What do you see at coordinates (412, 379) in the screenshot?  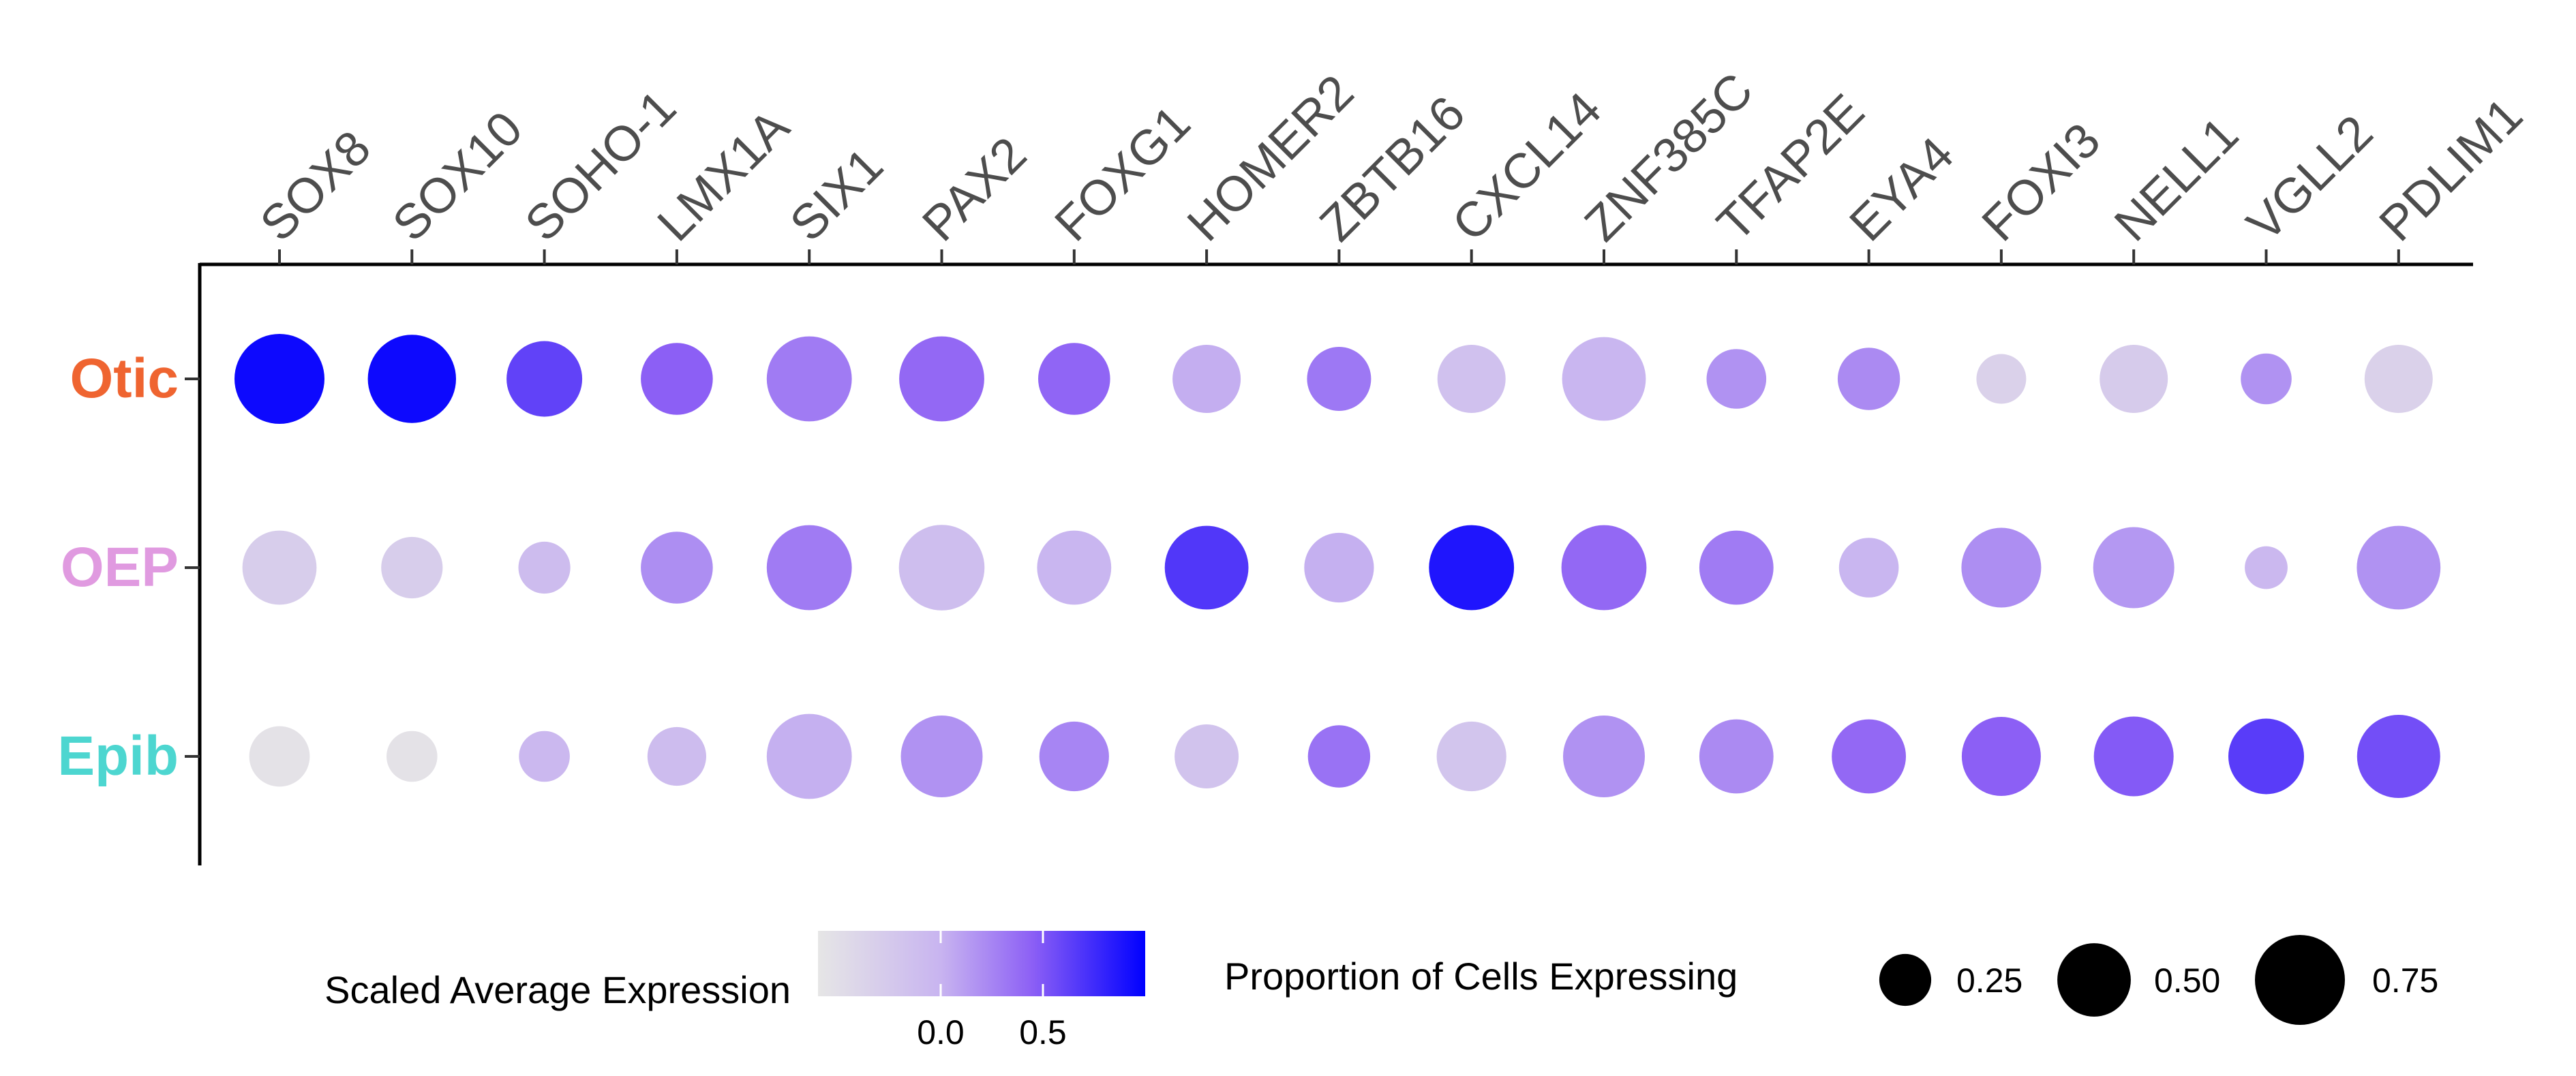 I see `dot-otic-sox10` at bounding box center [412, 379].